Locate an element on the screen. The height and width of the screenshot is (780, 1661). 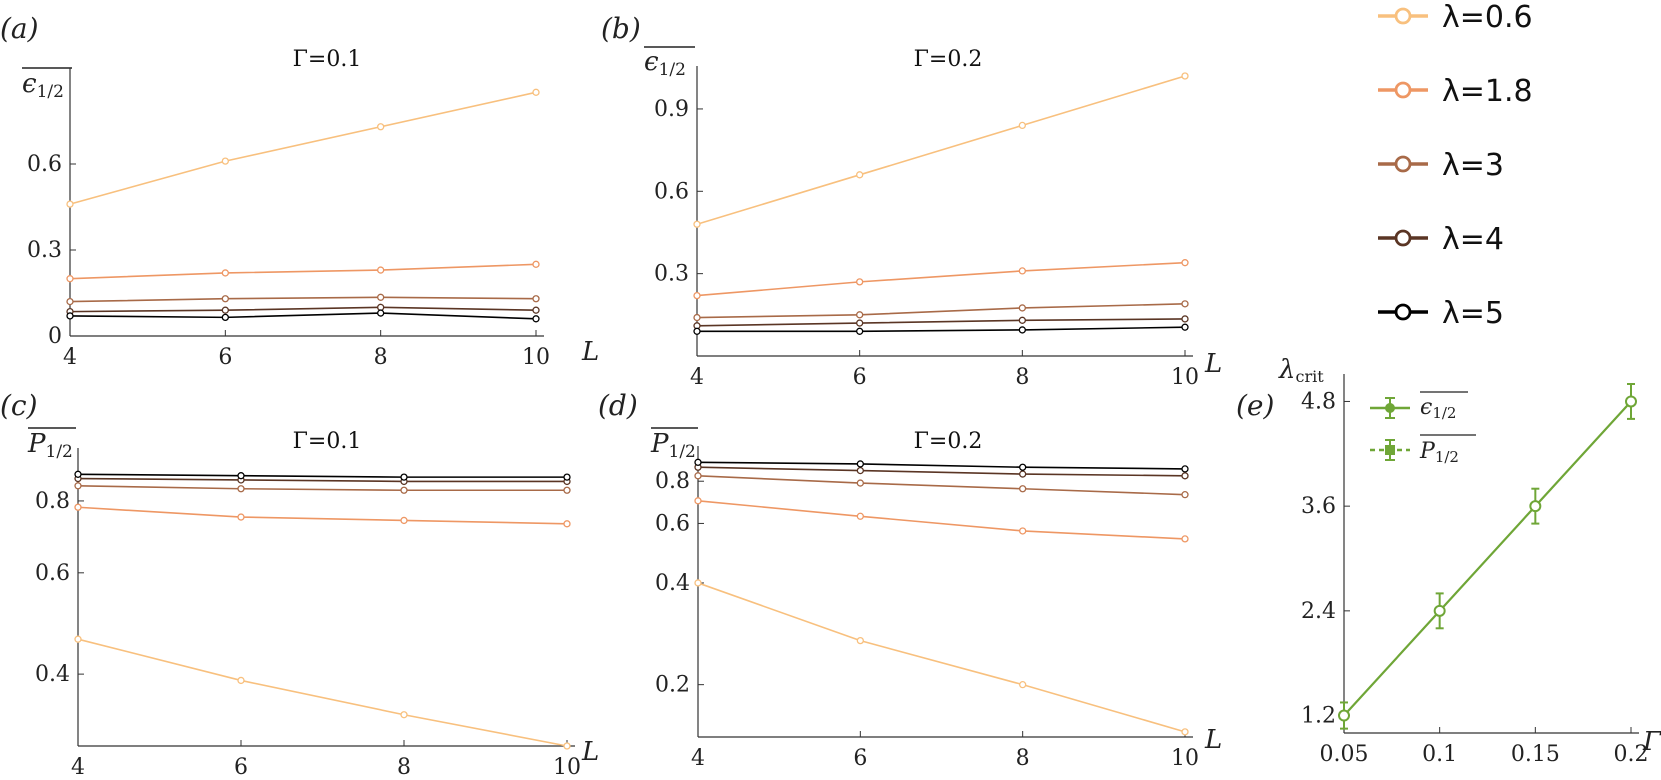
panel-e-xlabel: Γ is located at coordinates (1651, 742).